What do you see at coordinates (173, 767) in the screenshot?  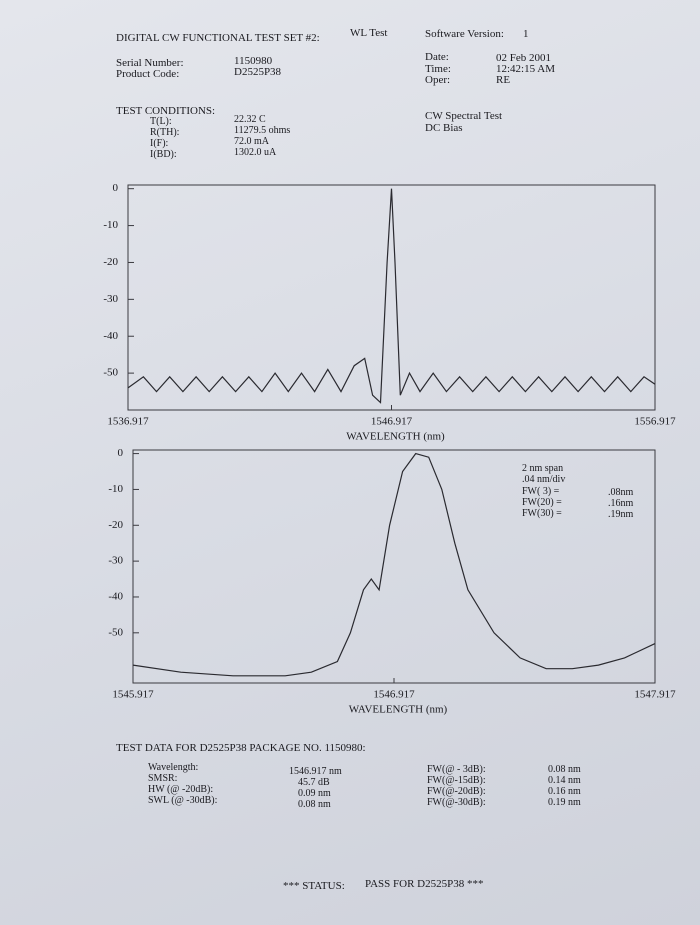 I see `test-data-label: Wavelength:` at bounding box center [173, 767].